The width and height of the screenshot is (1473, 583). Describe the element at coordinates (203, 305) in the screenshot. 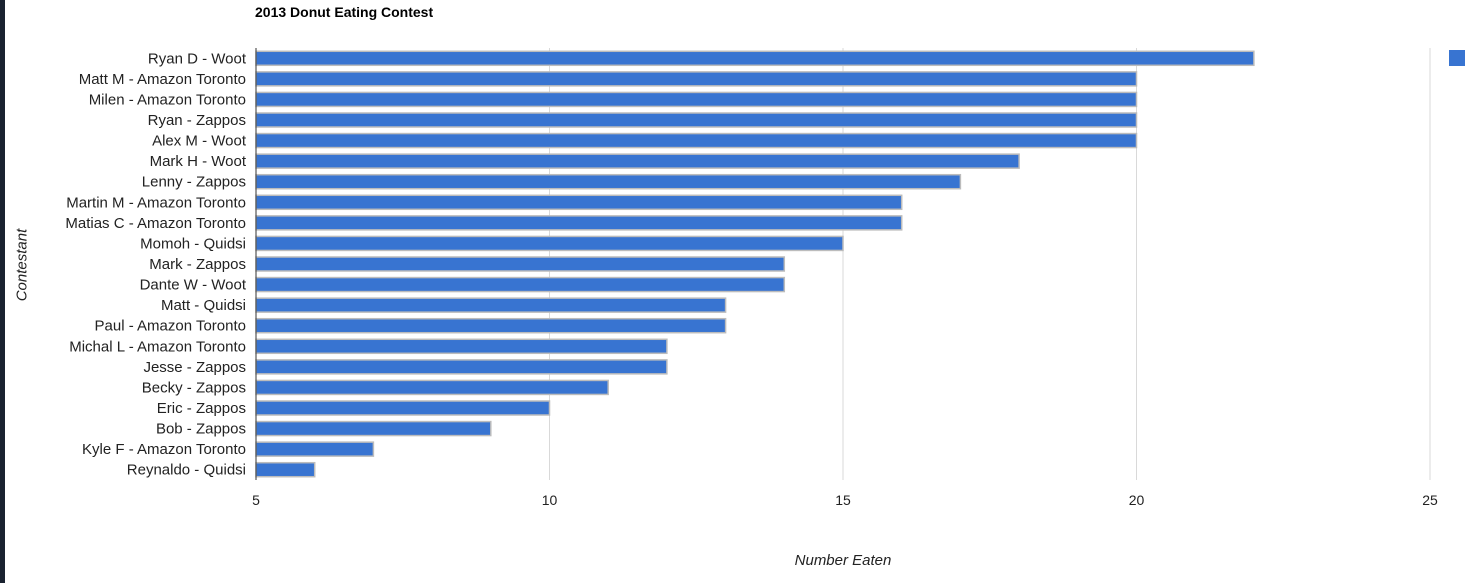

I see `category-label: Matt - Quidsi` at that location.